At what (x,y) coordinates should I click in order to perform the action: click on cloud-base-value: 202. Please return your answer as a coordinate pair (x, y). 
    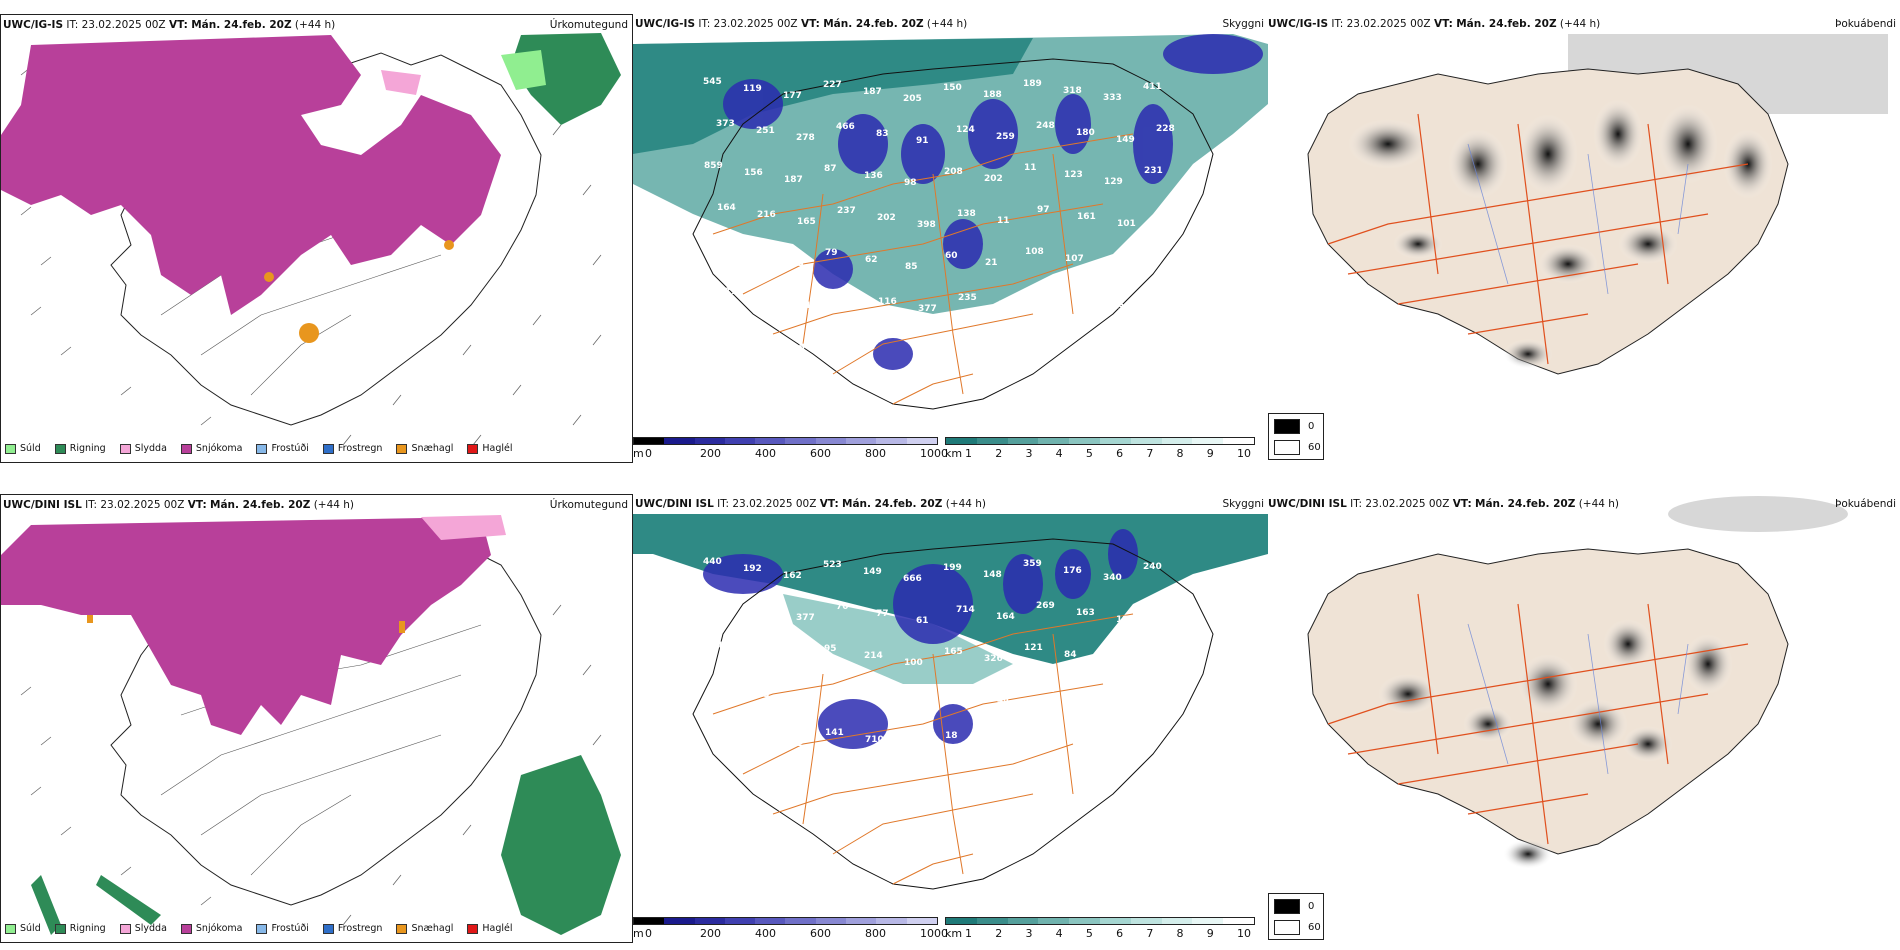
    Looking at the image, I should click on (886, 218).